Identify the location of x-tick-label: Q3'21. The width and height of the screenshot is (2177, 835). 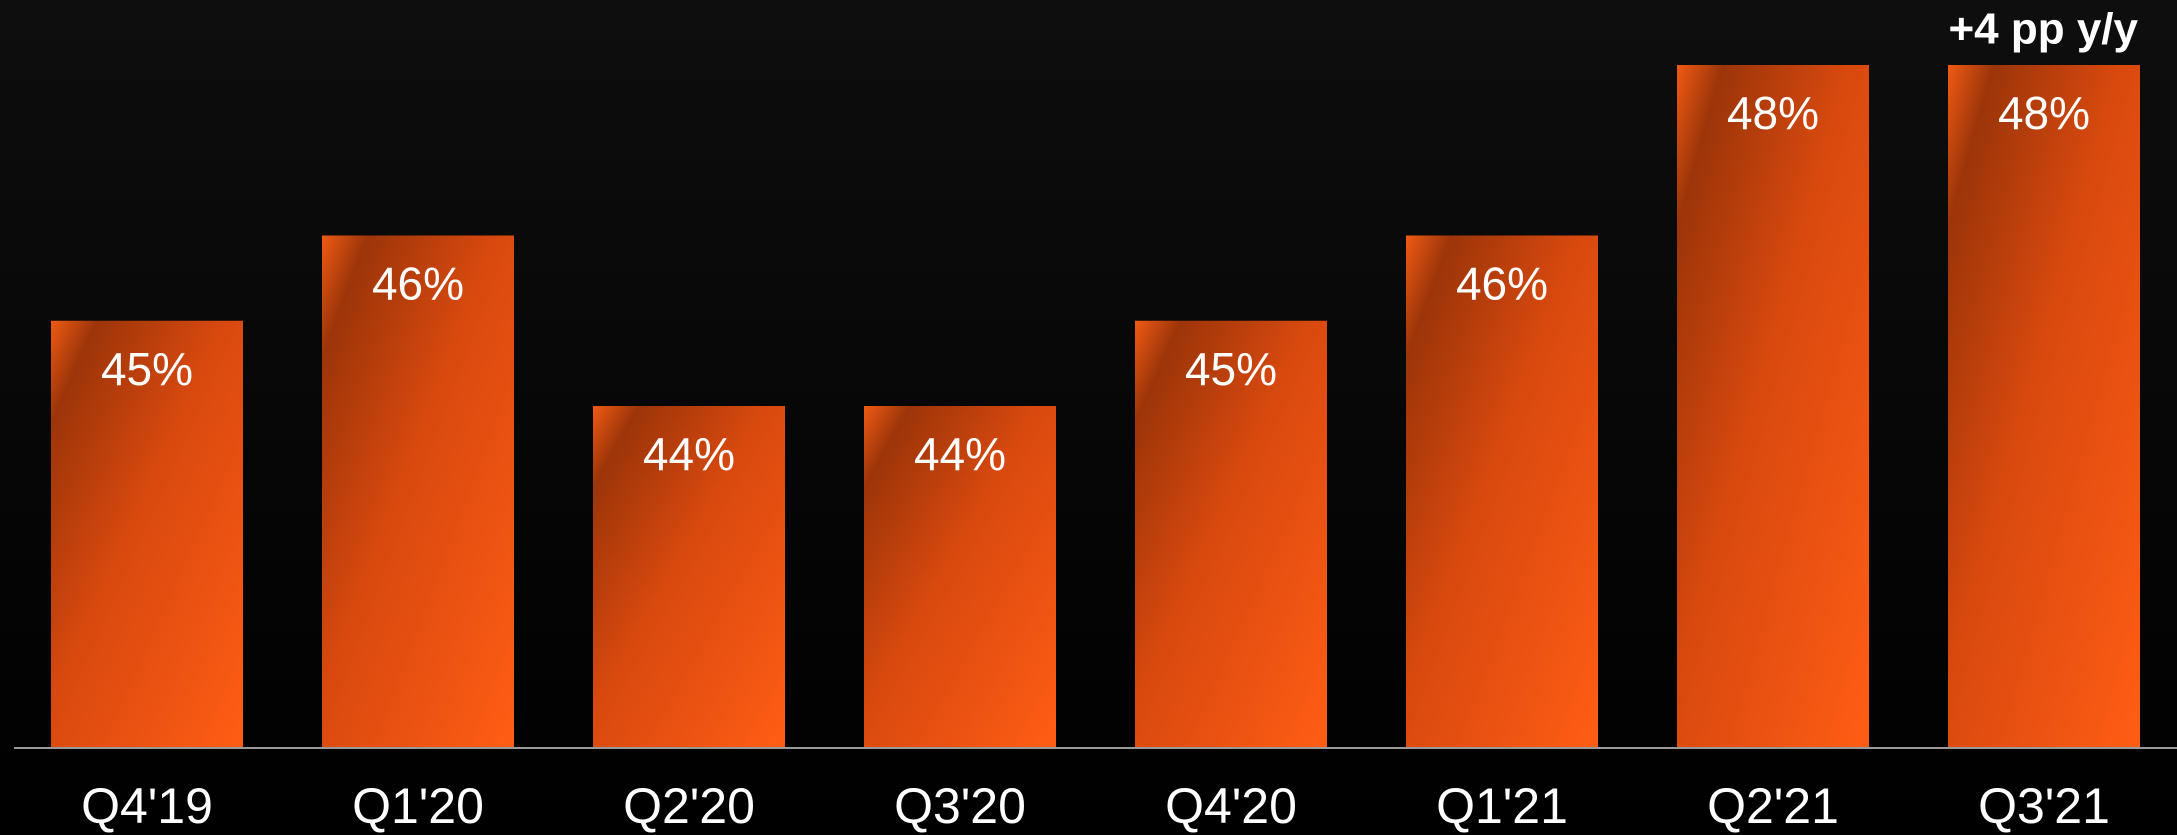
(2044, 806).